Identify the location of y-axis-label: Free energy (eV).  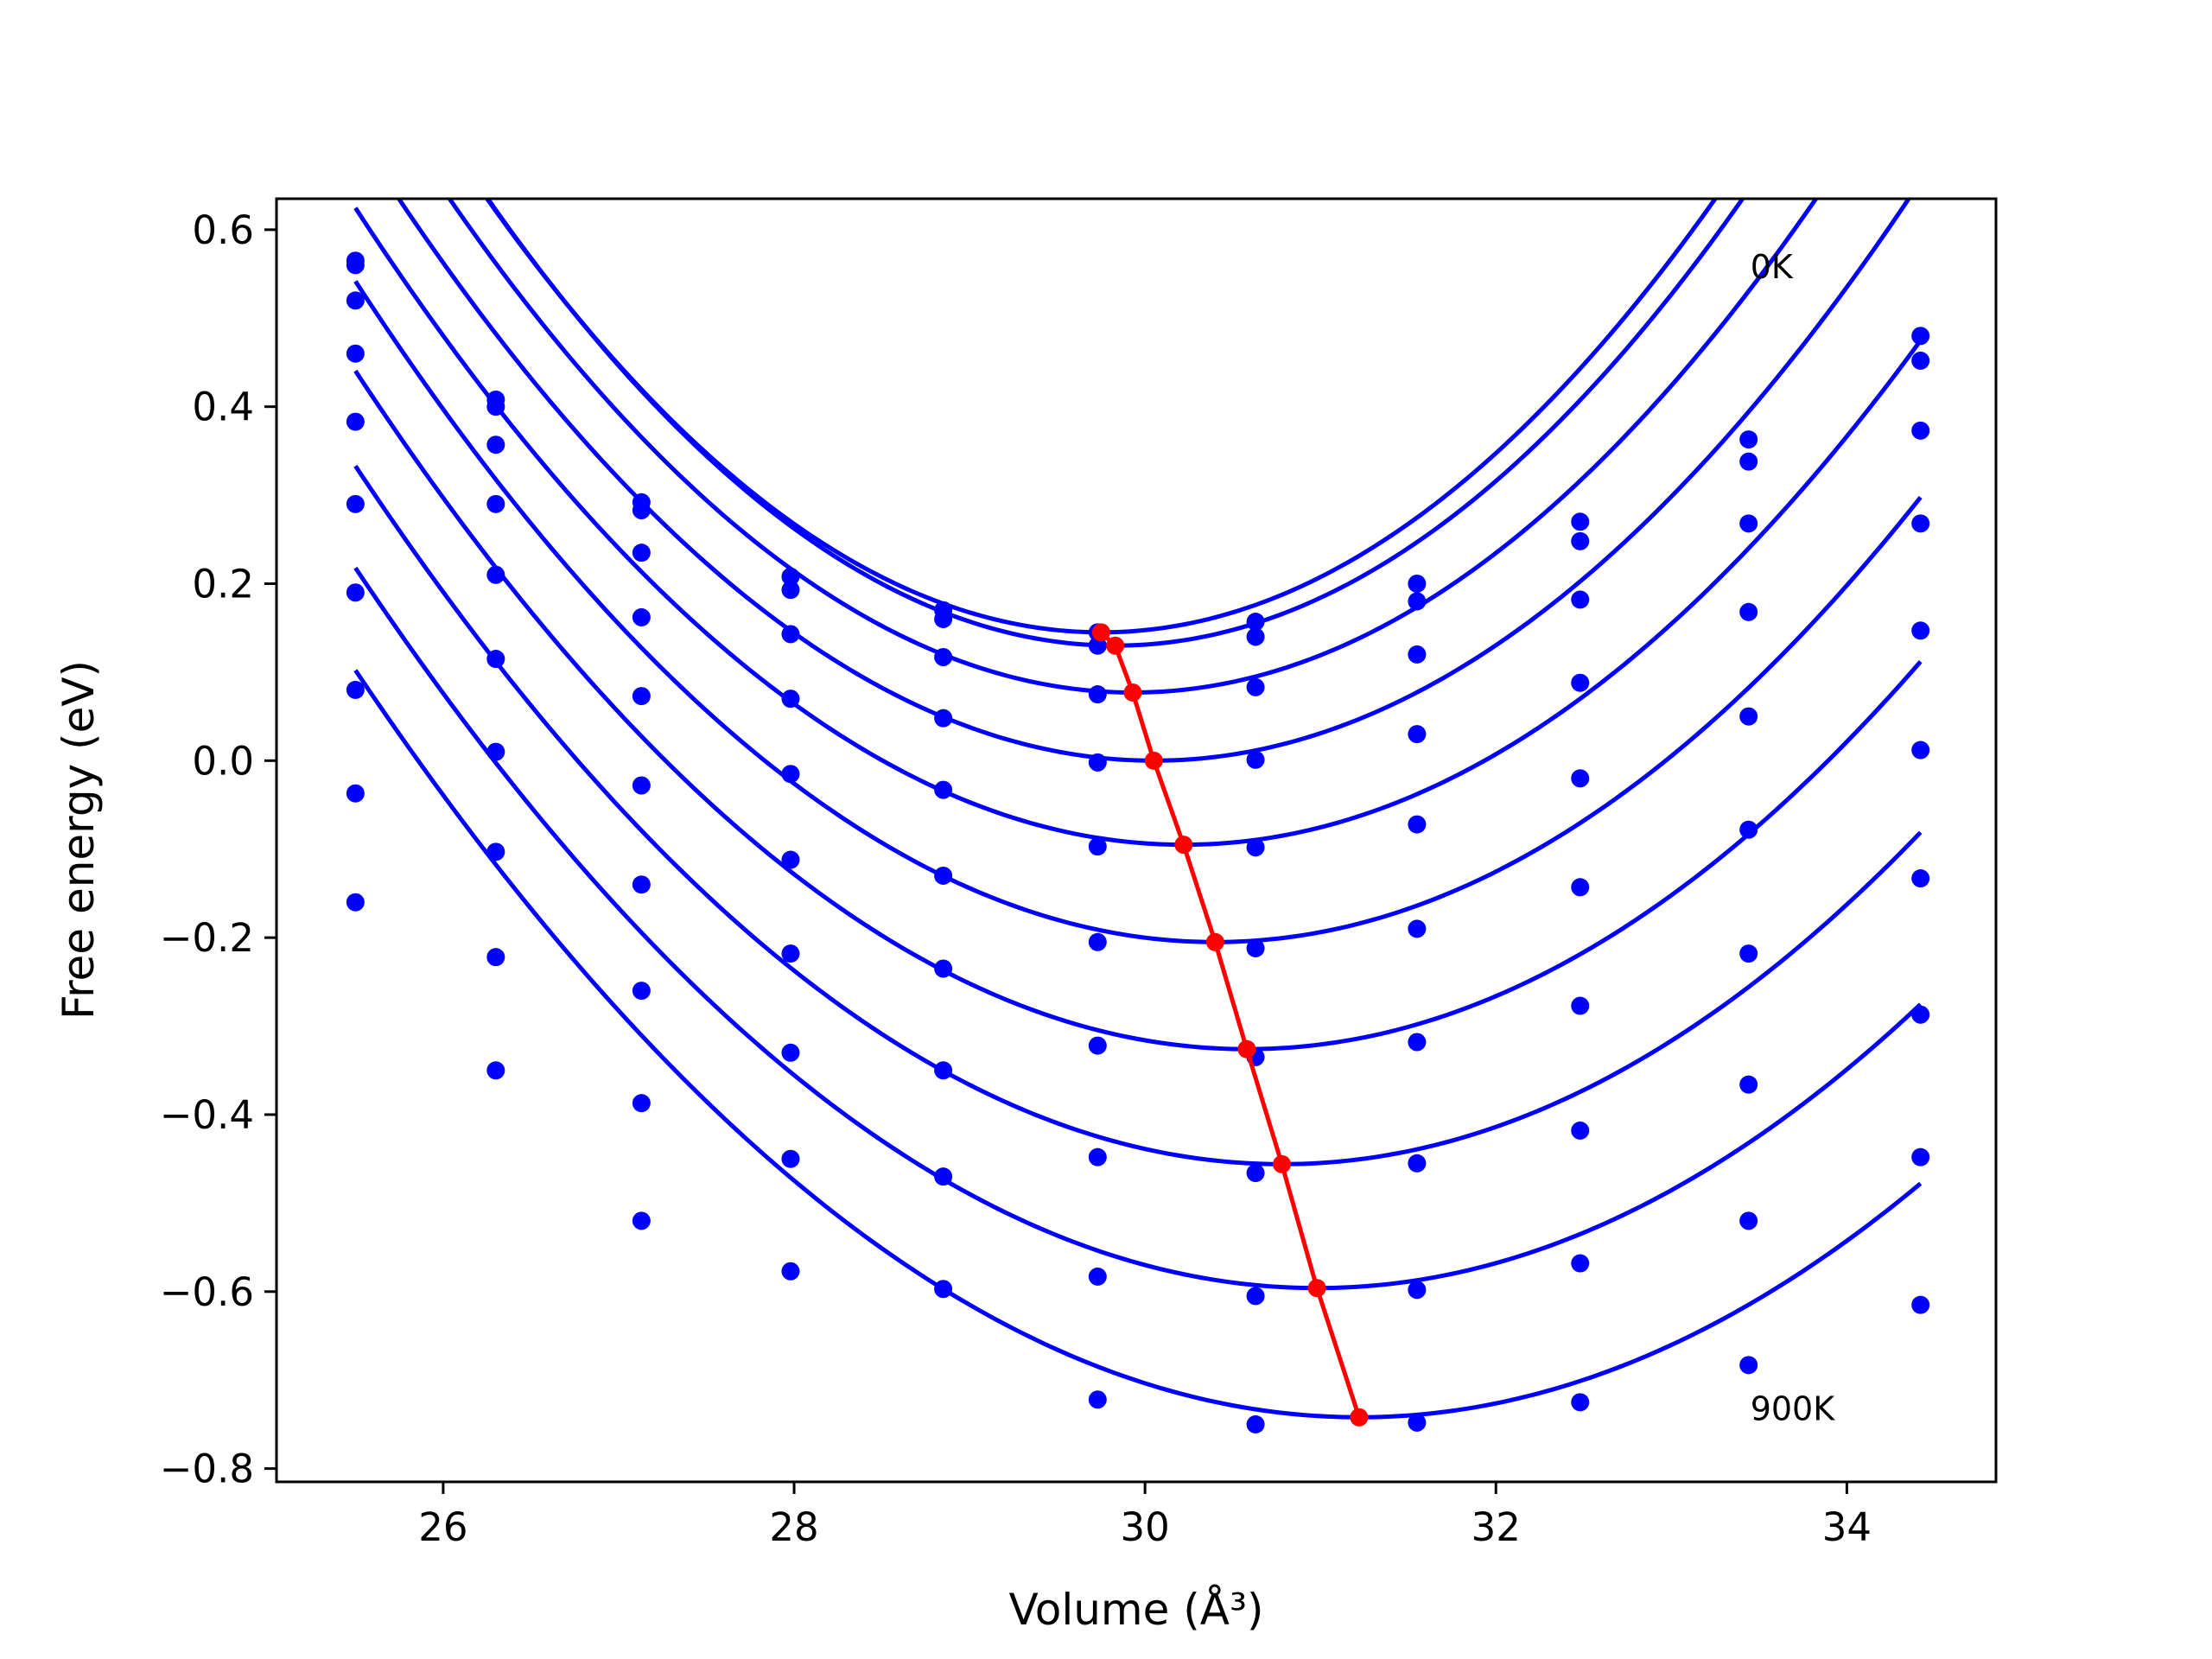
(79, 840).